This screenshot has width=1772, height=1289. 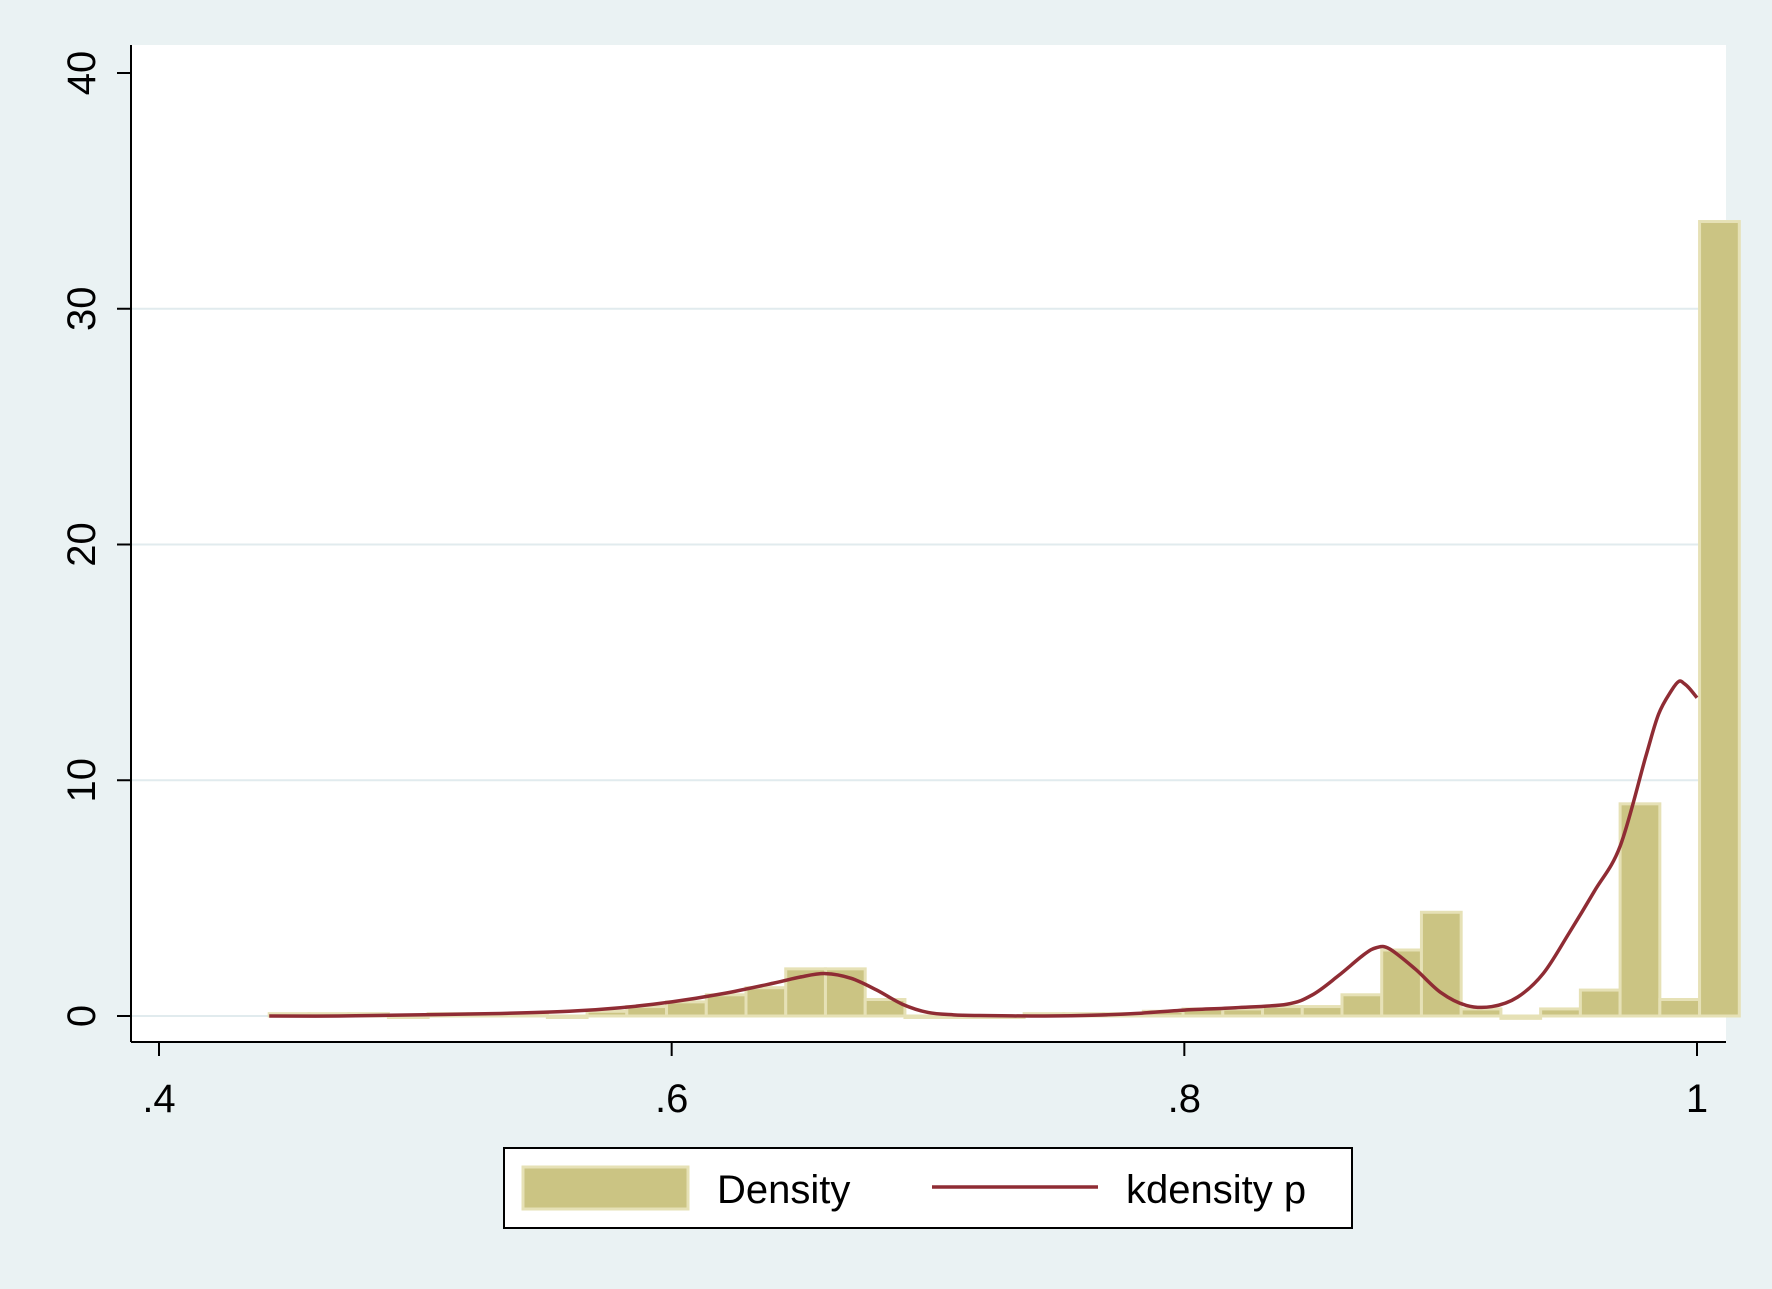 I want to click on x-ticks: .4 .6 .8 1, so click(x=925, y=1081).